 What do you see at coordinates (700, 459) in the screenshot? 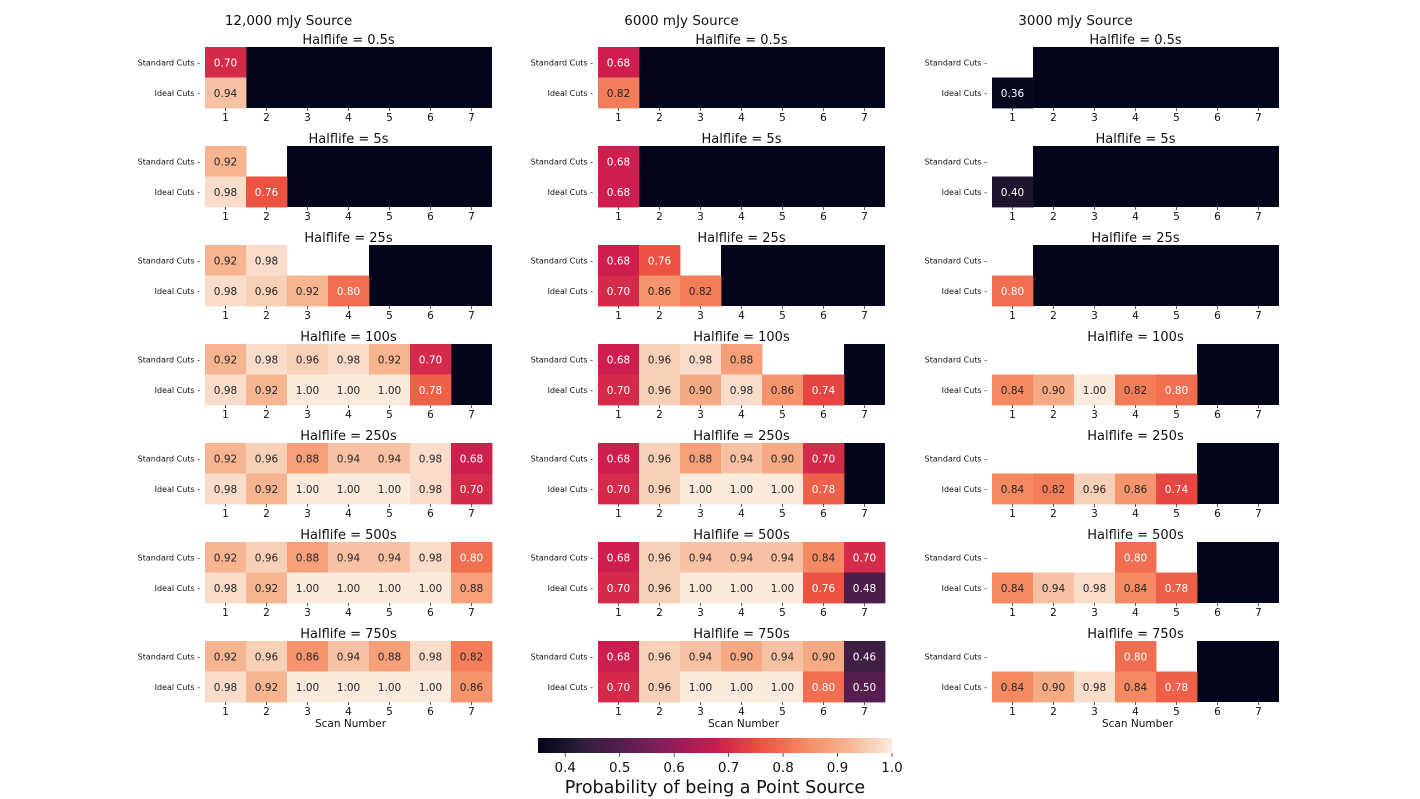
I see `cell-value-label: 0.88` at bounding box center [700, 459].